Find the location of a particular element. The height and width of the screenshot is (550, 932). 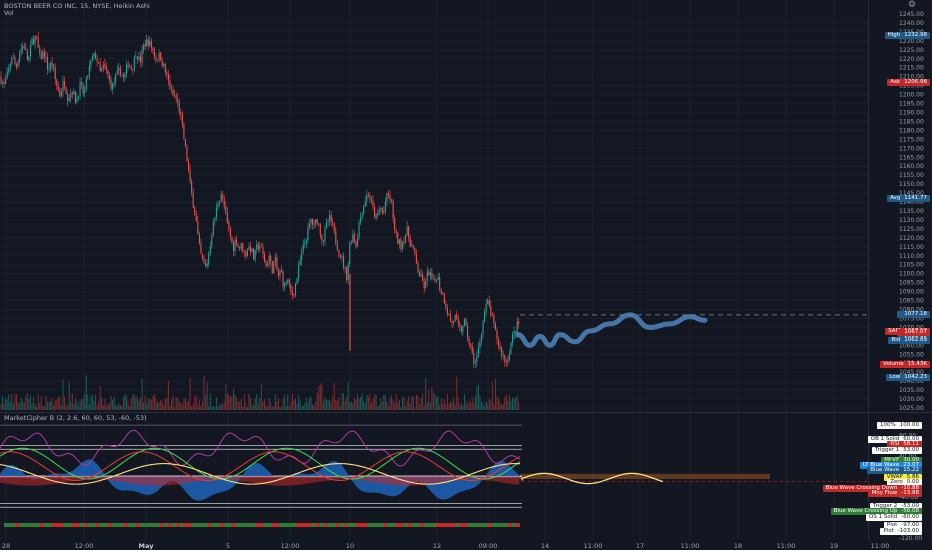

price-tick-label: 1145.00 is located at coordinates (911, 193).